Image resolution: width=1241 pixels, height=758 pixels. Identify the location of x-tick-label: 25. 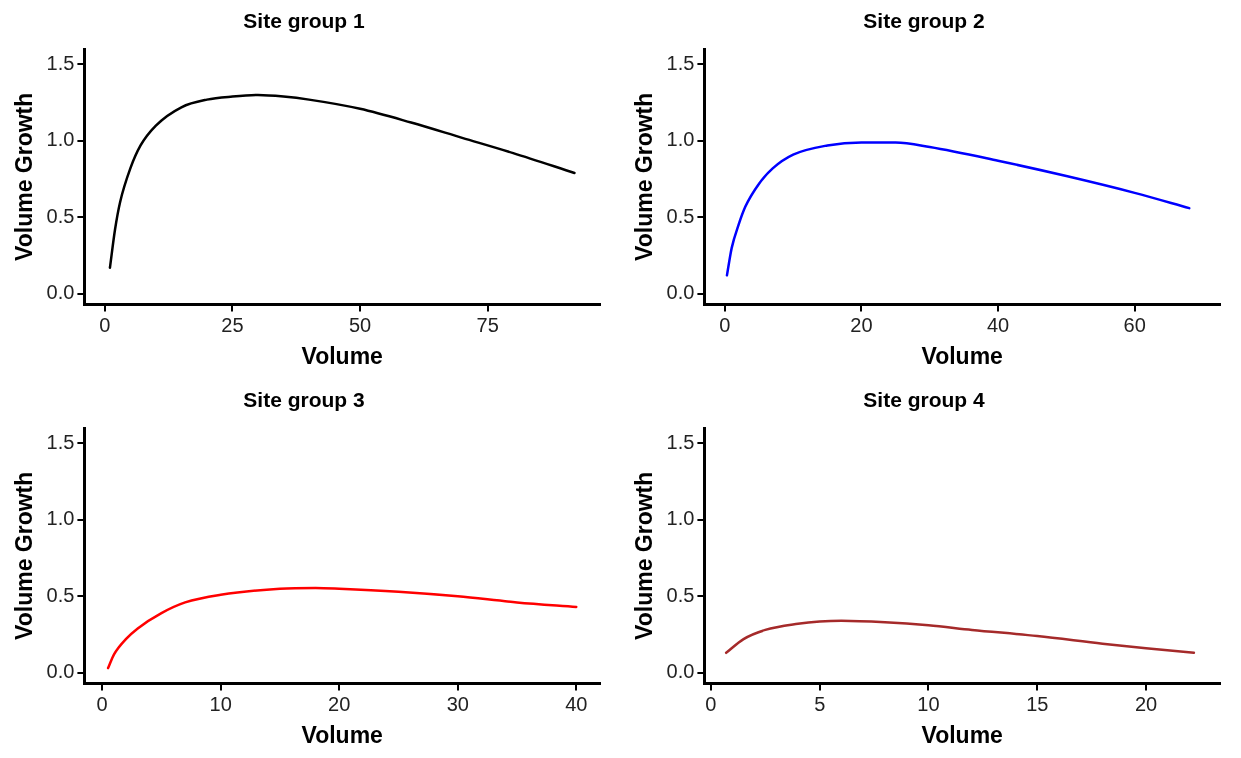
(232, 324).